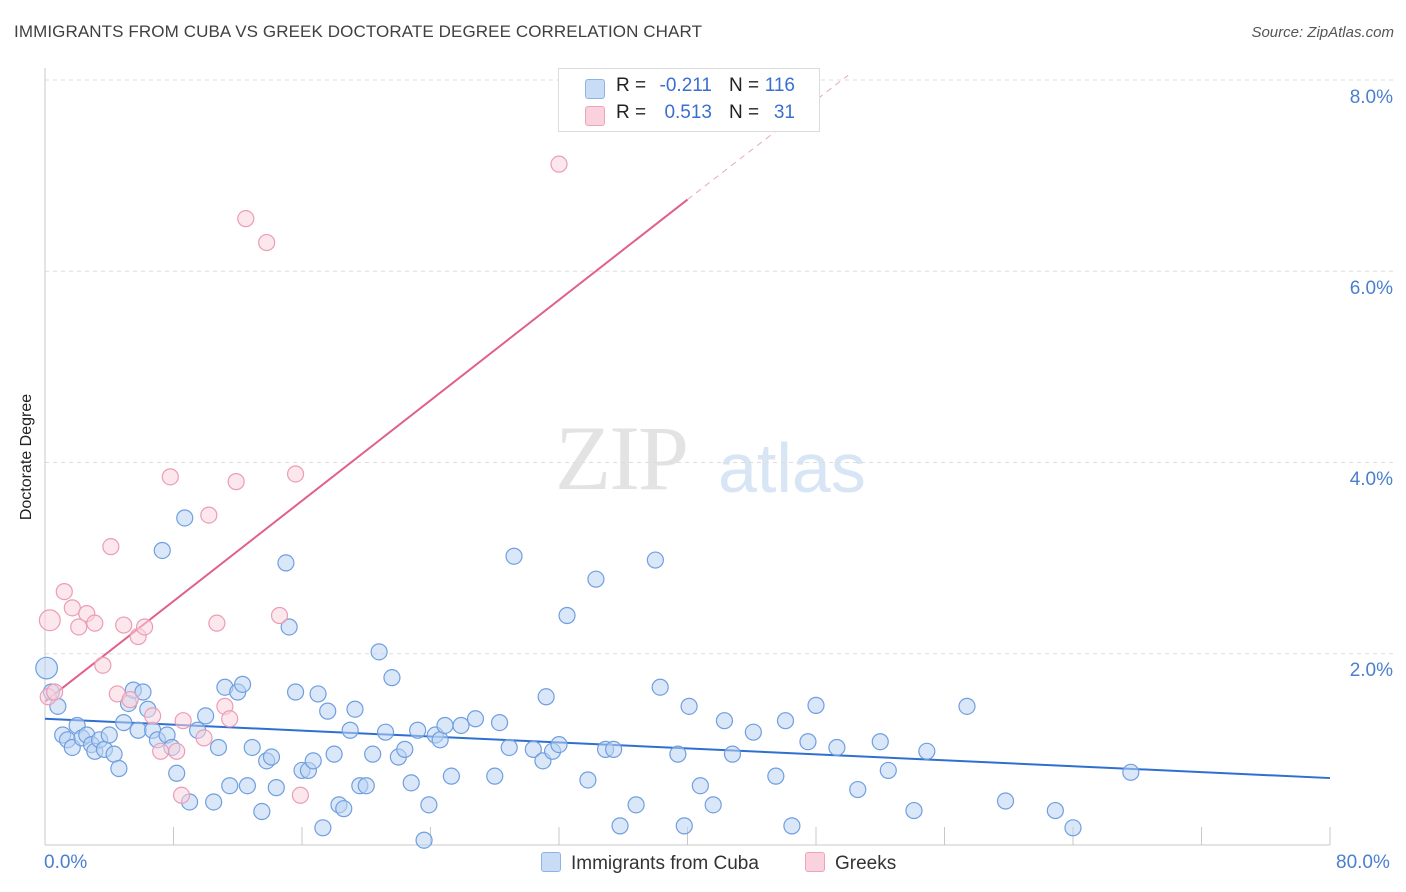 This screenshot has height=892, width=1406. I want to click on legend-item-cuba: Immigrants from Cuba, so click(650, 863).